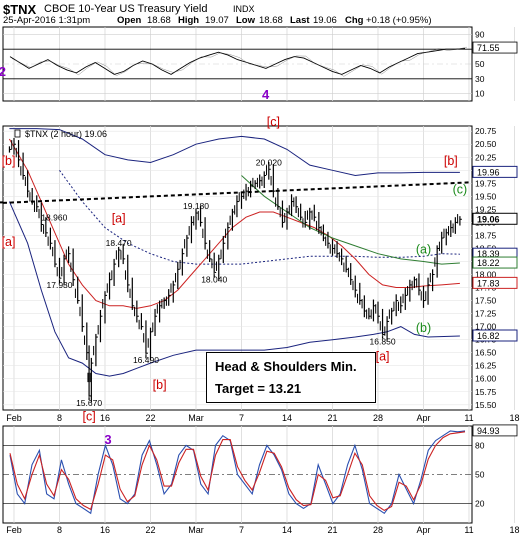  Describe the element at coordinates (486, 327) in the screenshot. I see `price-tick-label: 17.00` at that location.